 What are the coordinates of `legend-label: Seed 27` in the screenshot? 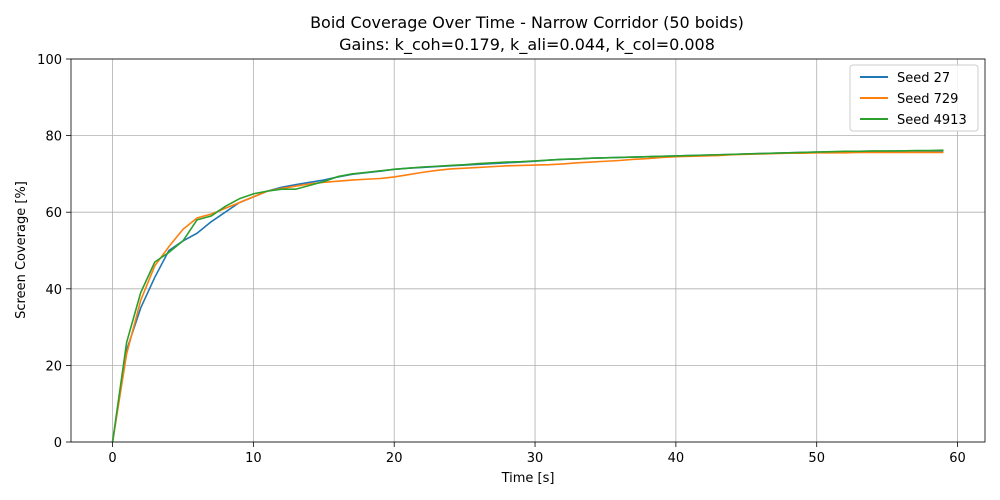 It's located at (923, 78).